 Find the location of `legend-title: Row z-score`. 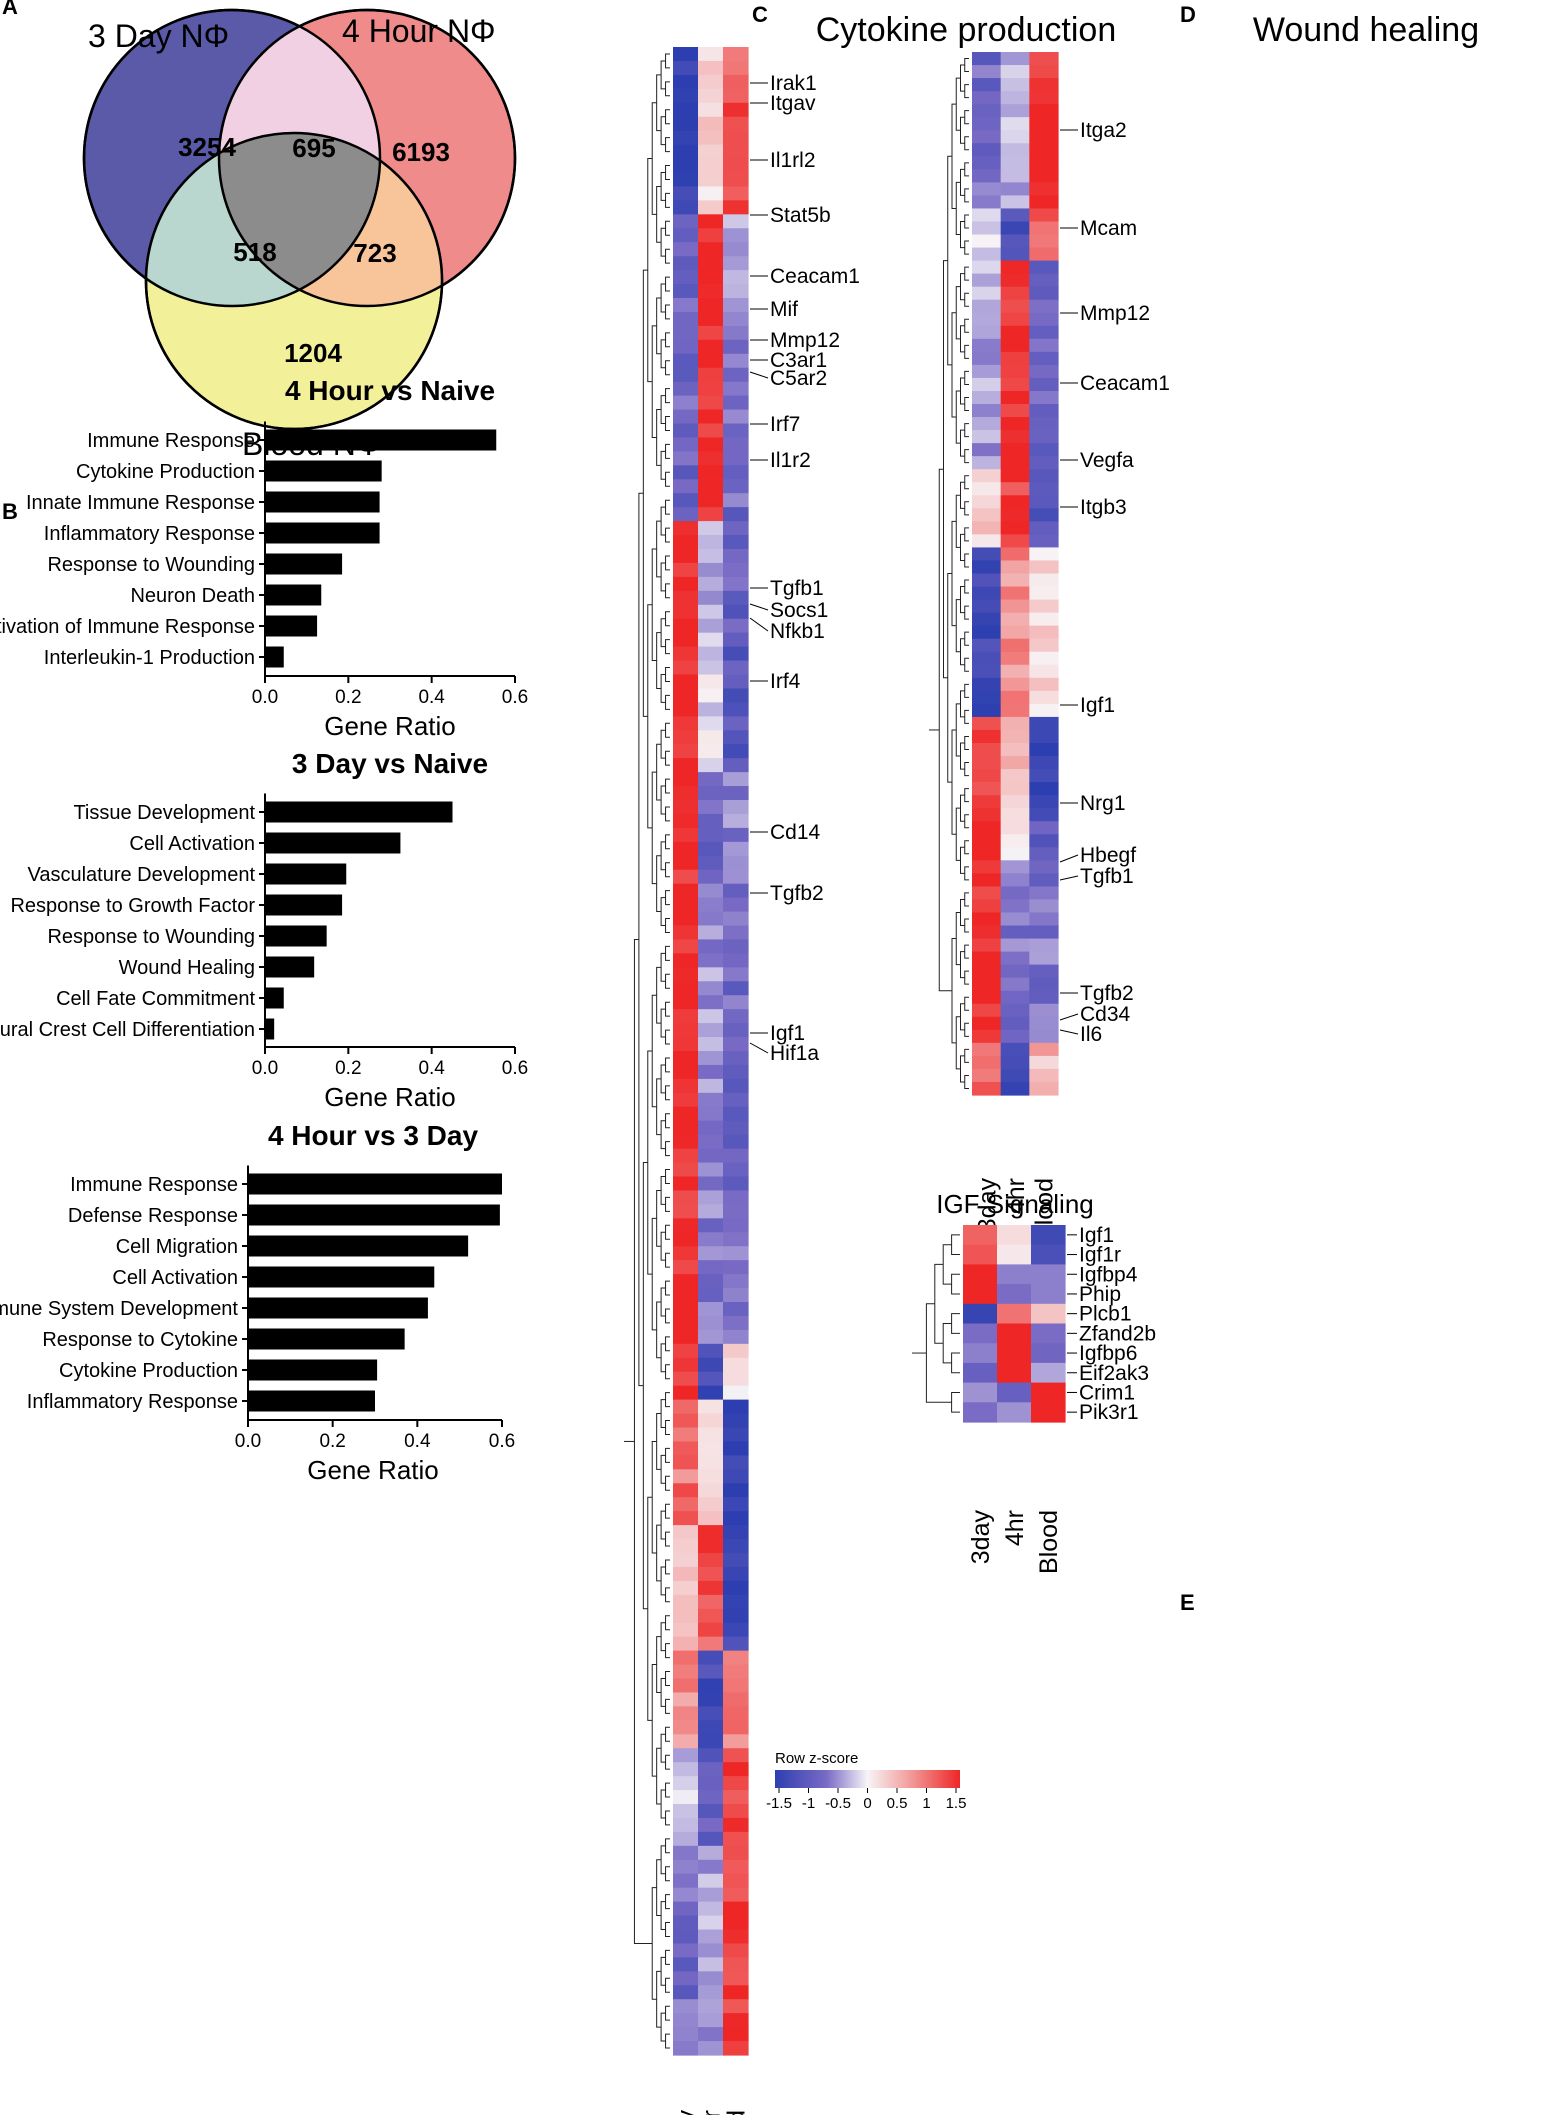

legend-title: Row z-score is located at coordinates (816, 1758).